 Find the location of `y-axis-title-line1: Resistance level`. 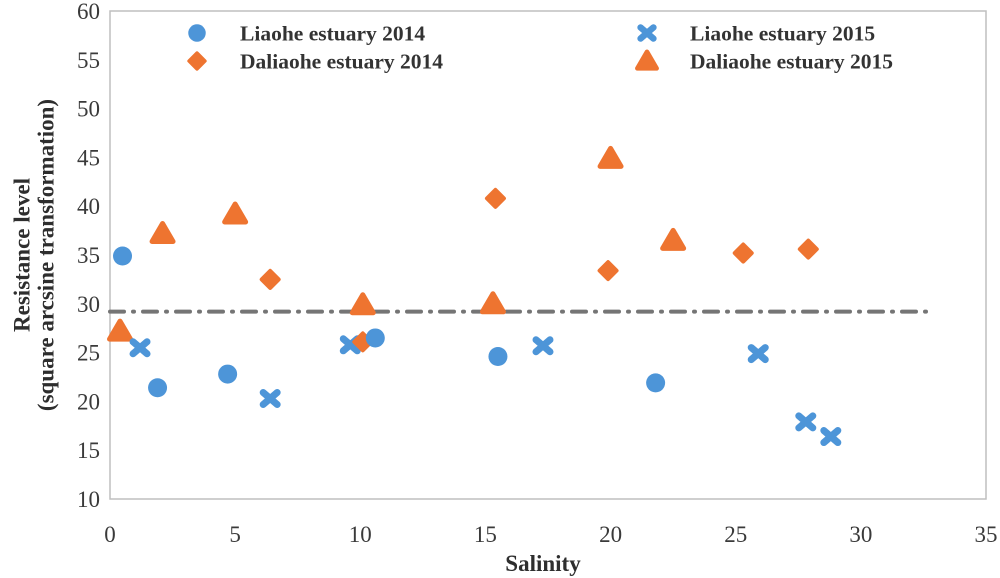

y-axis-title-line1: Resistance level is located at coordinates (22, 255).